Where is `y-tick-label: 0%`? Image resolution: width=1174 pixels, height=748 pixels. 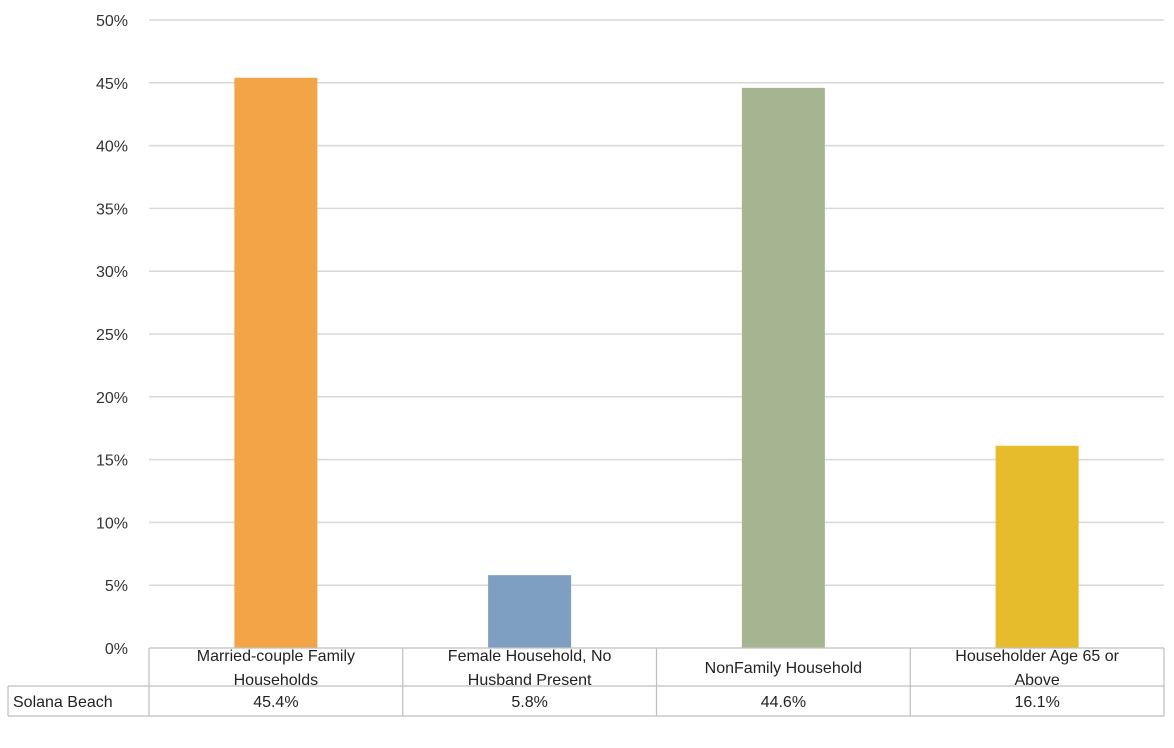 y-tick-label: 0% is located at coordinates (116, 649).